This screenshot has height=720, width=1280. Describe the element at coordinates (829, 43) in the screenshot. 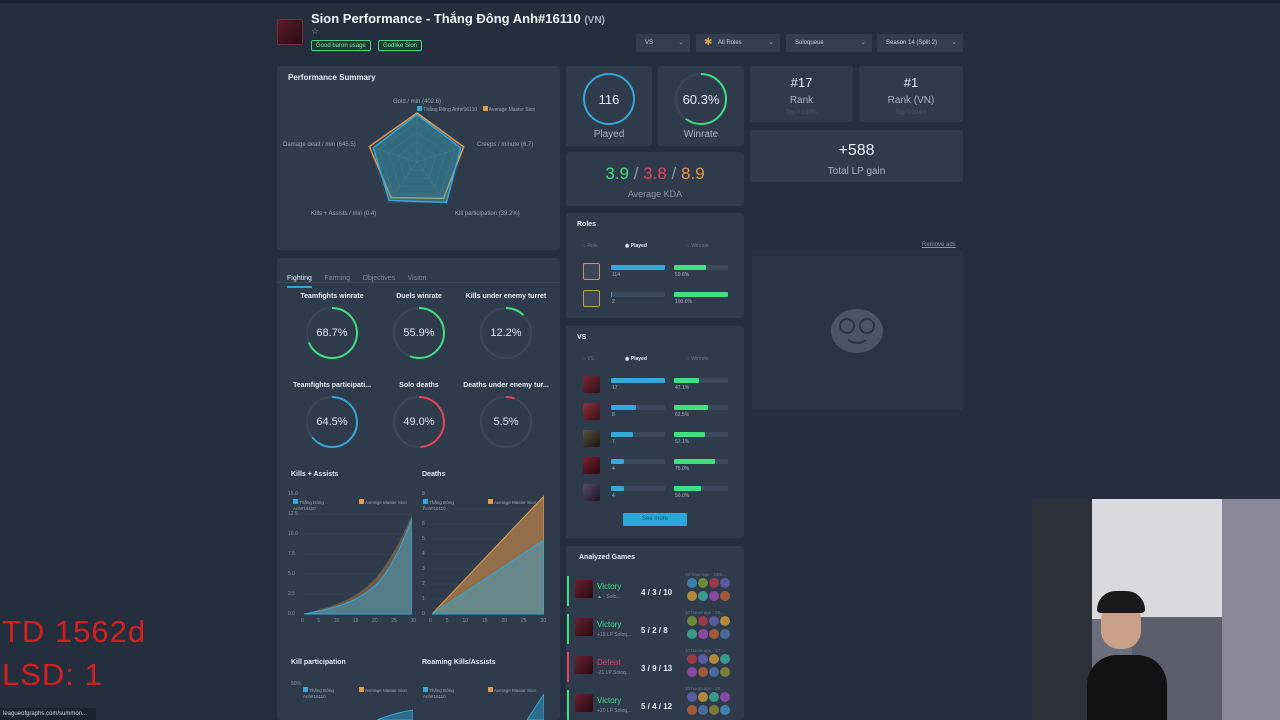

I see `filter-queue-select: Soloqueue ⌄` at that location.